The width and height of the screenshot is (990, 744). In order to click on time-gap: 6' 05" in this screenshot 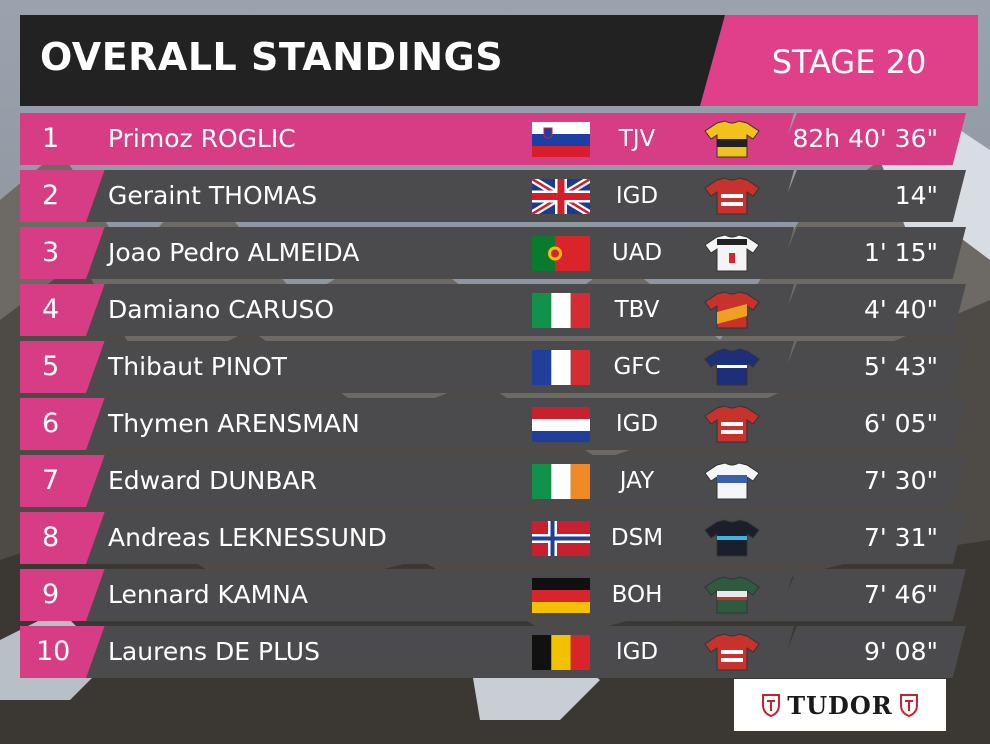, I will do `click(900, 423)`.